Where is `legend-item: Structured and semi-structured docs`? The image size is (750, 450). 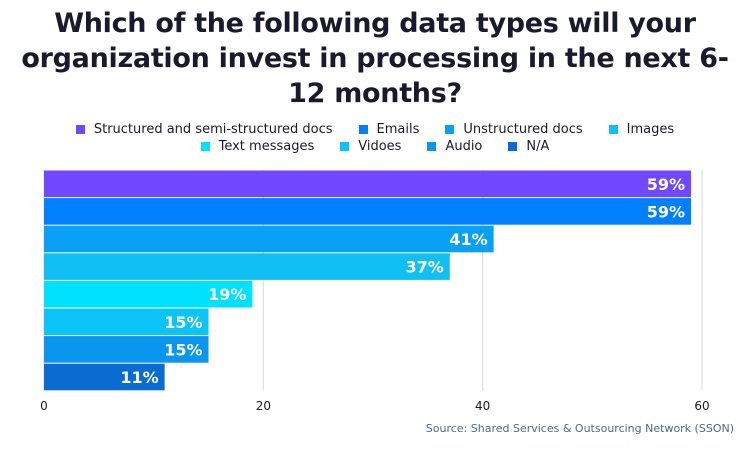
legend-item: Structured and semi-structured docs is located at coordinates (204, 129).